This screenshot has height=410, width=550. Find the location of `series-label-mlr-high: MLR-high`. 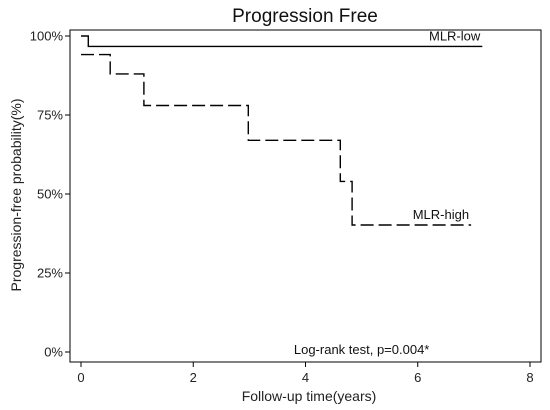

series-label-mlr-high: MLR-high is located at coordinates (441, 214).